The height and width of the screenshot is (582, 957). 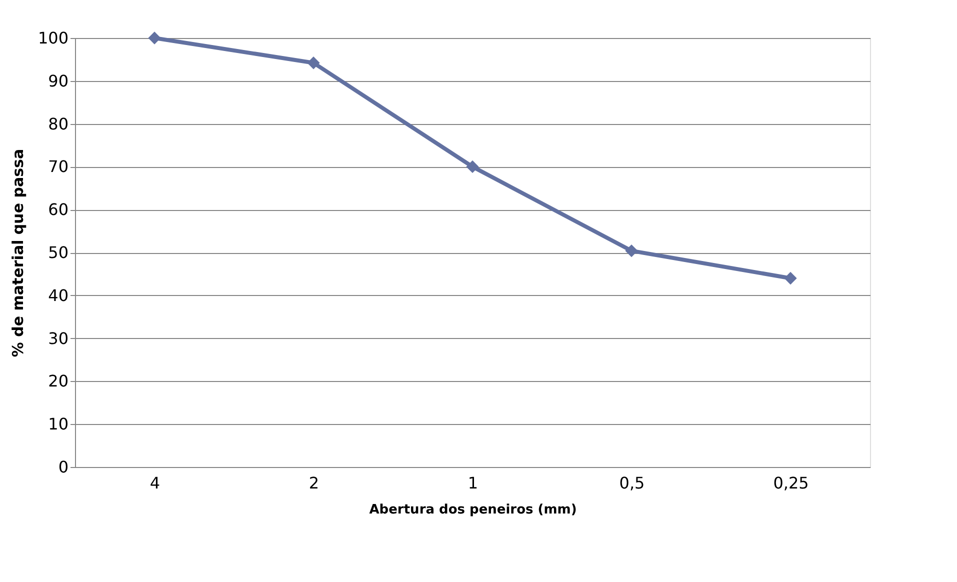 I want to click on y-tick-label: 30, so click(x=58, y=338).